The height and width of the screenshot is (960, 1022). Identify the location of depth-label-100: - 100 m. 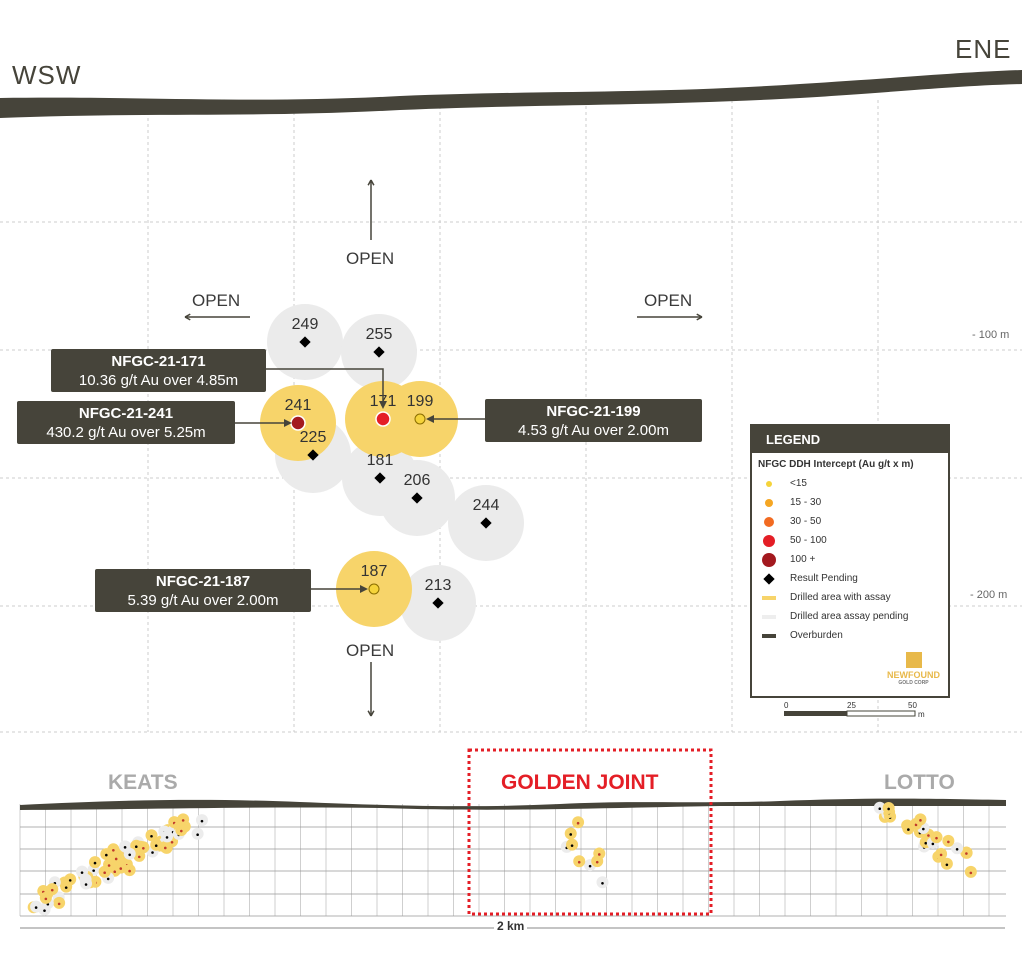
(991, 335).